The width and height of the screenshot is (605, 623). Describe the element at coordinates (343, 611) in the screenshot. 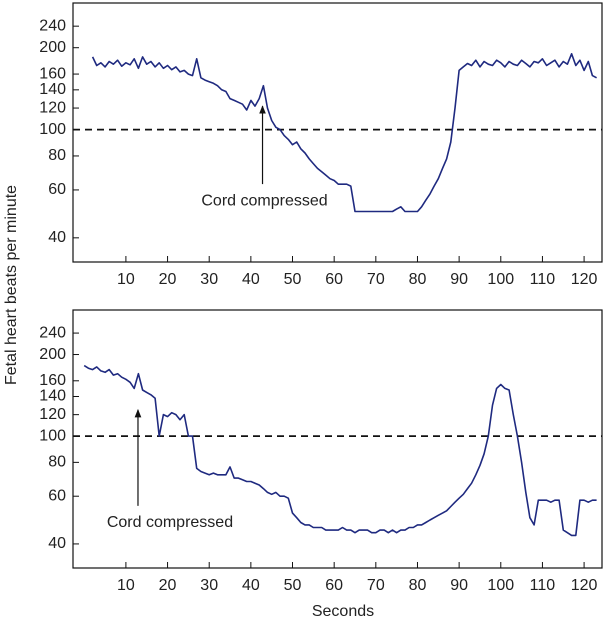

I see `x-axis-label: Seconds` at that location.